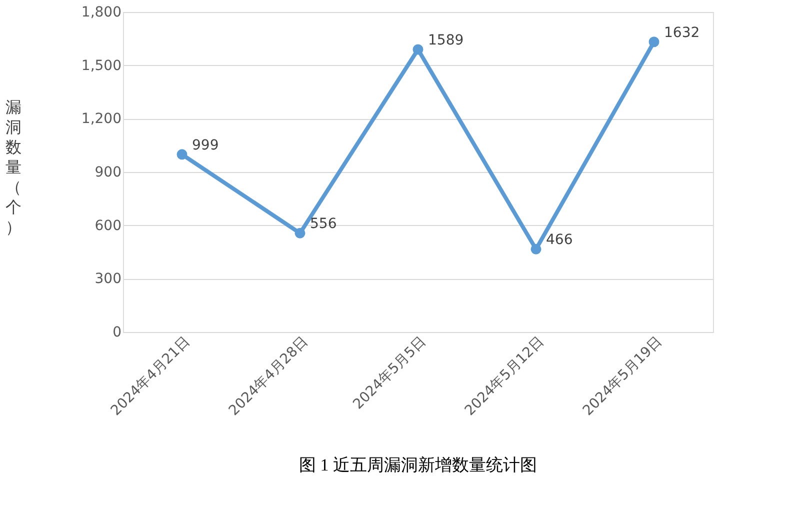 The image size is (804, 519). What do you see at coordinates (117, 332) in the screenshot?
I see `y-tick-label: 0` at bounding box center [117, 332].